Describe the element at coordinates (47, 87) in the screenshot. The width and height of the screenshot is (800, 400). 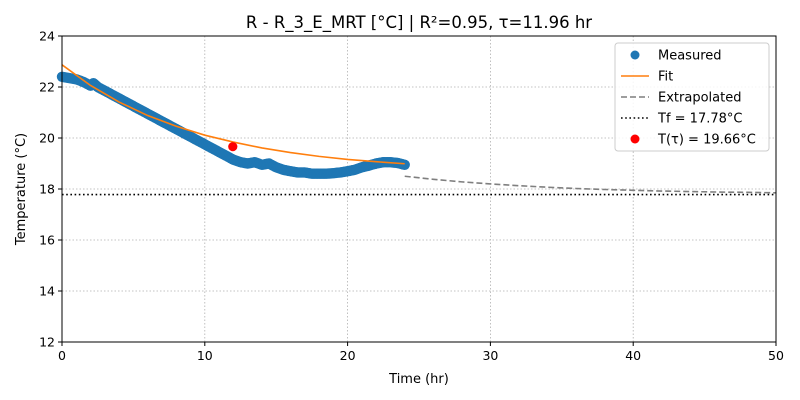
I see `y-tick-label: 22` at that location.